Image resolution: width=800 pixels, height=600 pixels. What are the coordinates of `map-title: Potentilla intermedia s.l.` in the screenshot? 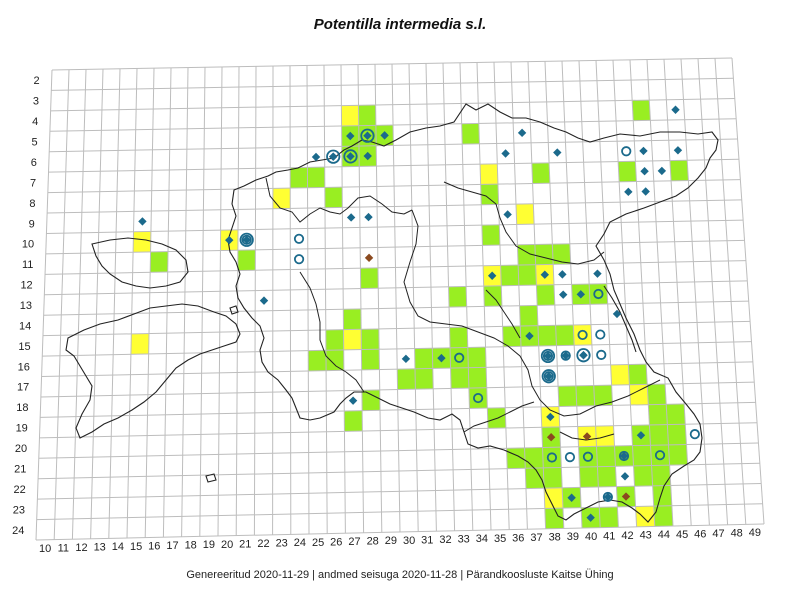 It's located at (400, 24).